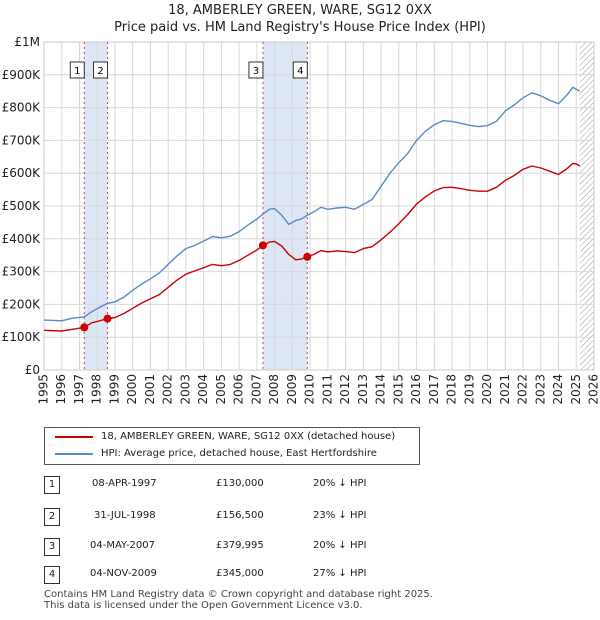 This screenshot has width=600, height=620. I want to click on x-tick-label: 2023, so click(540, 389).